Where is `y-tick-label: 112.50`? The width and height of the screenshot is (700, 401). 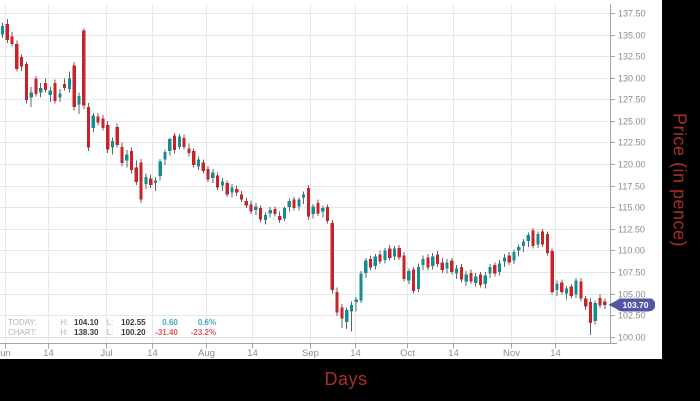 y-tick-label: 112.50 is located at coordinates (631, 230).